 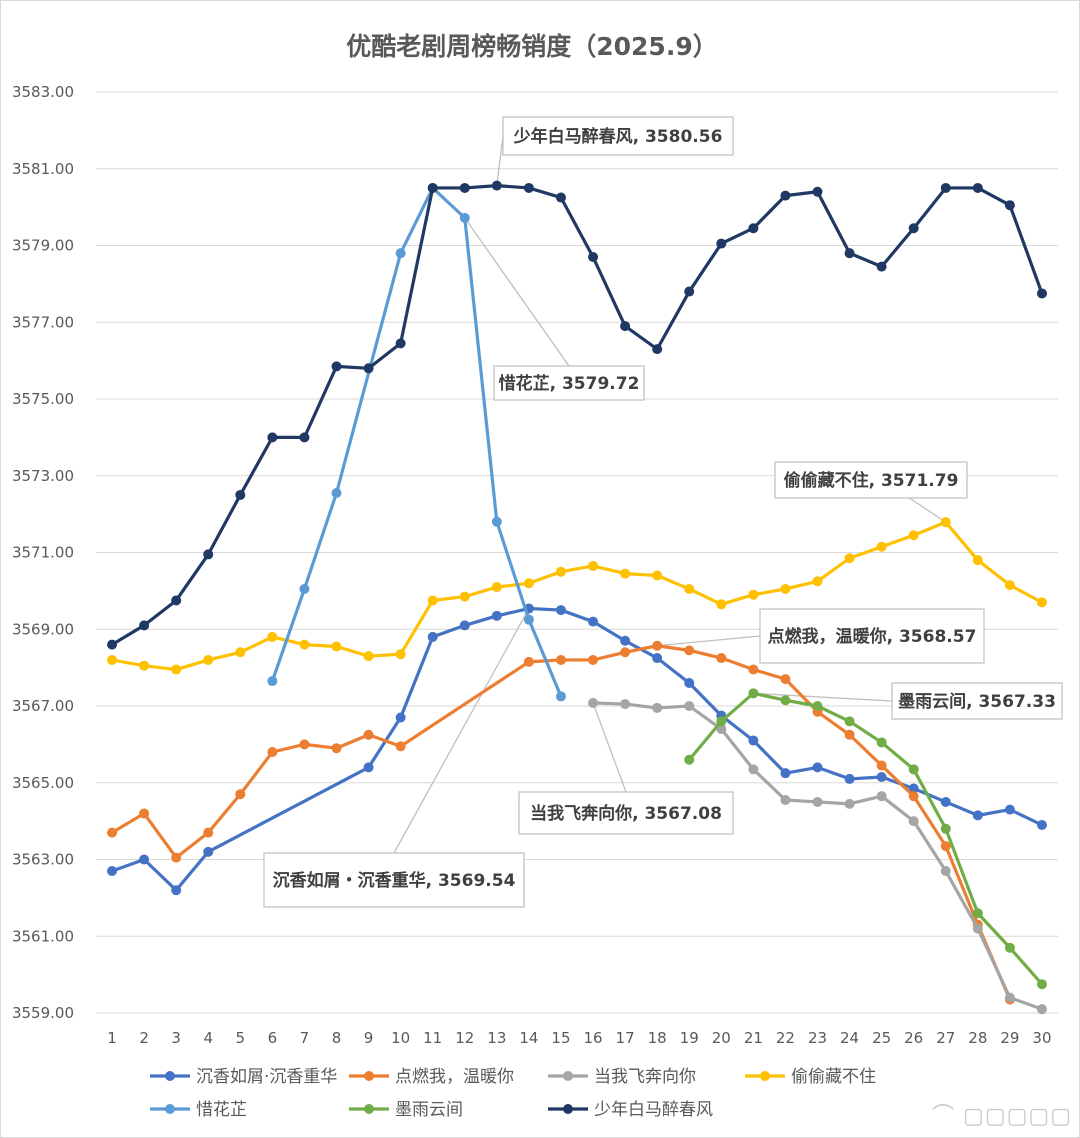 I want to click on x-tick-label: 18, so click(x=657, y=1038).